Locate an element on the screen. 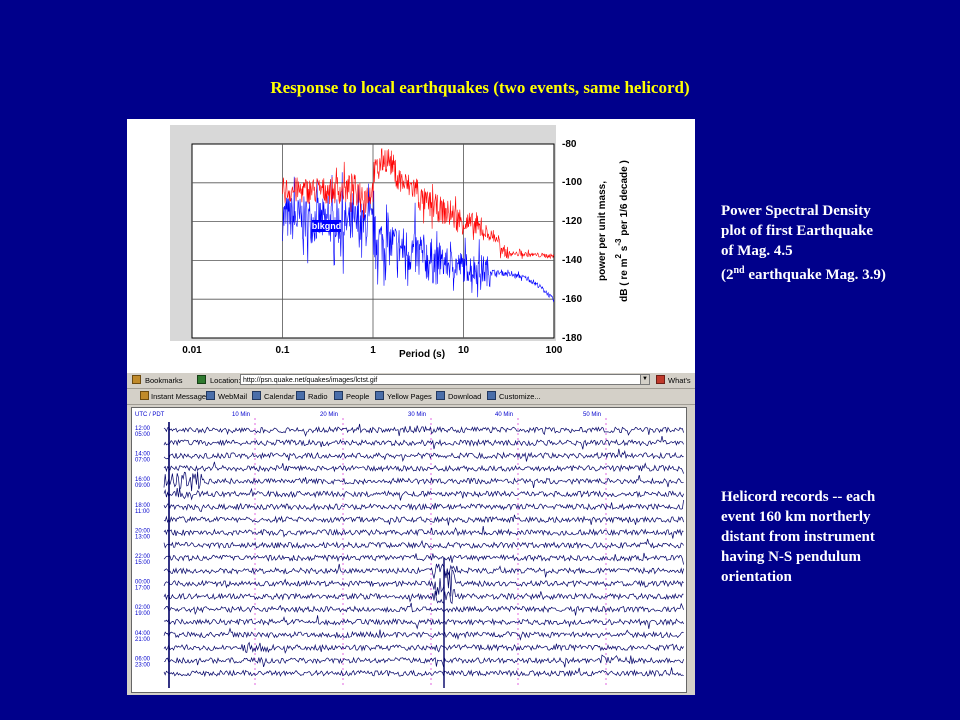 This screenshot has width=960, height=720. minute-label: 40 Min is located at coordinates (504, 415).